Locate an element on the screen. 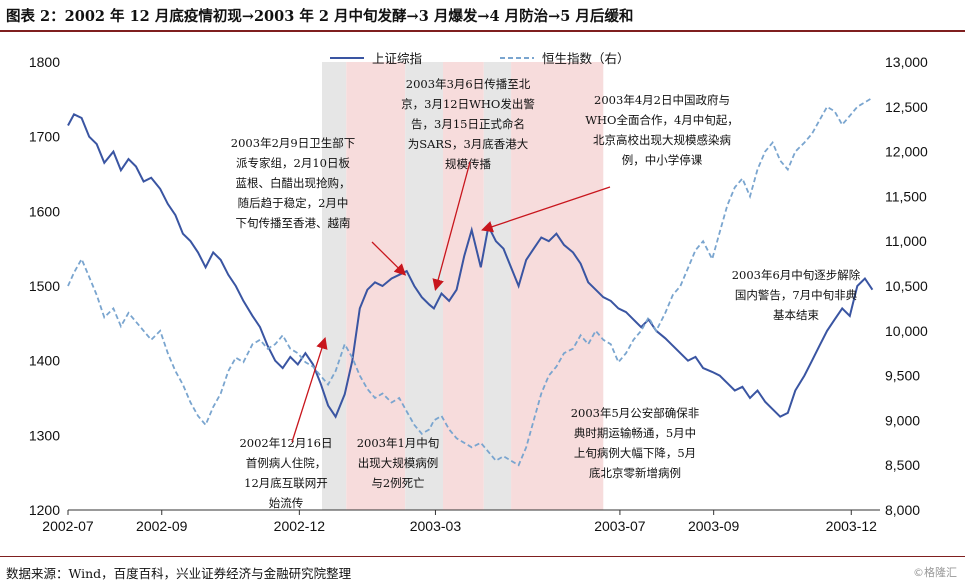 This screenshot has height=584, width=965. x-tick-label: 2003-07 is located at coordinates (620, 526).